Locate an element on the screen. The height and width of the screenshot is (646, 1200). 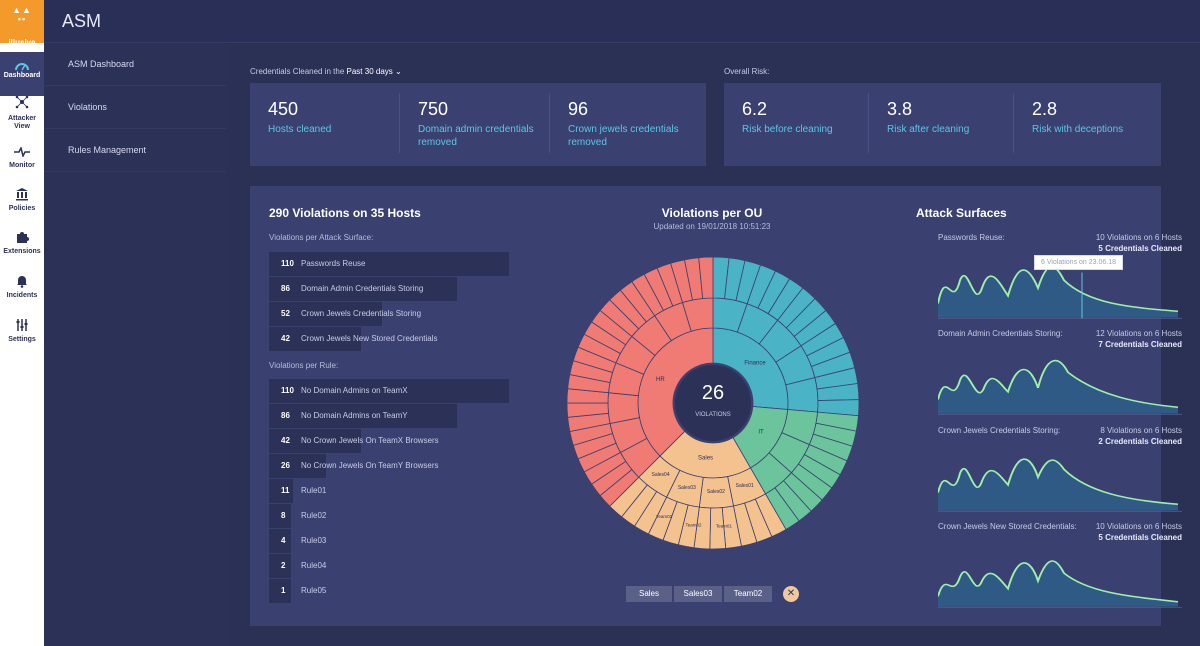
attack-surface-name: Domain Admin Credentials Storing: is located at coordinates (1000, 333).